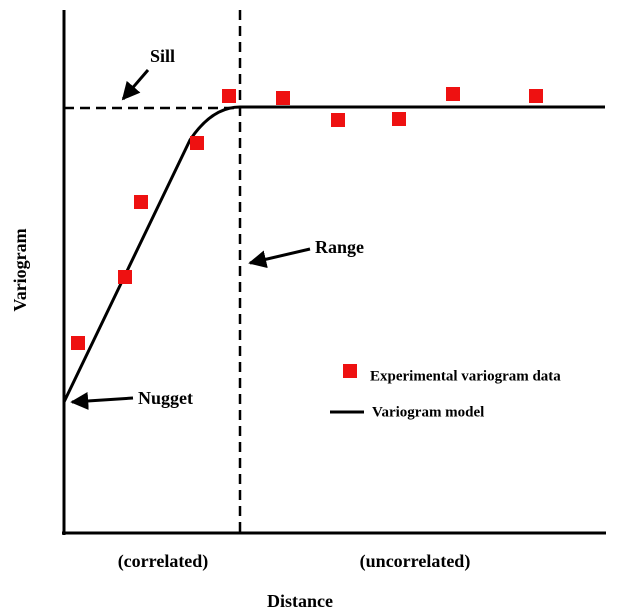  Describe the element at coordinates (20, 269) in the screenshot. I see `y-axis-label: Variogram` at that location.